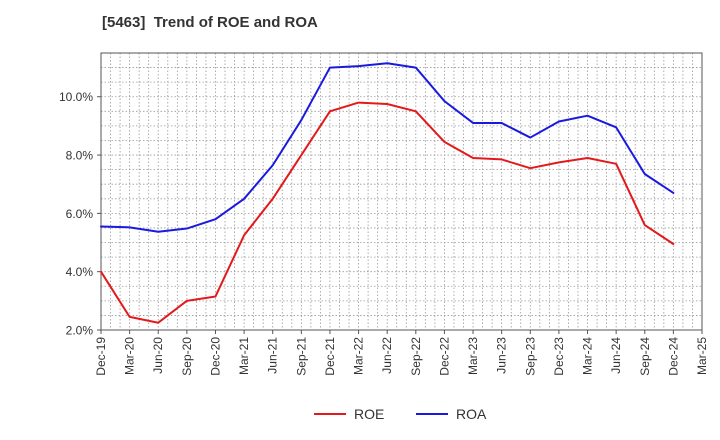  I want to click on x-tick-label: Sep-20, so click(187, 356).